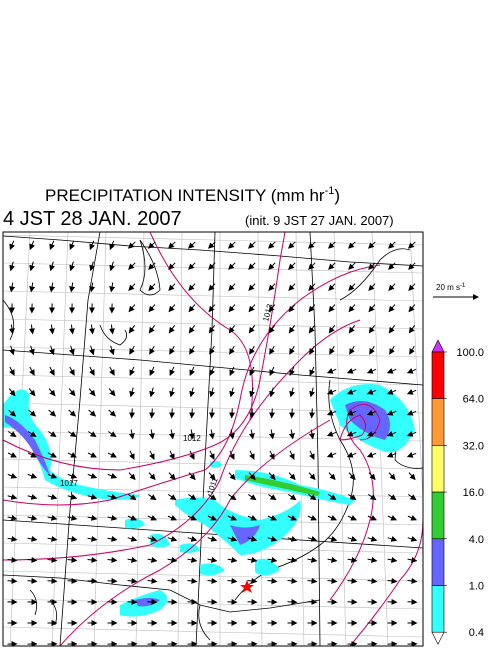  I want to click on colorbar-under, so click(438, 638).